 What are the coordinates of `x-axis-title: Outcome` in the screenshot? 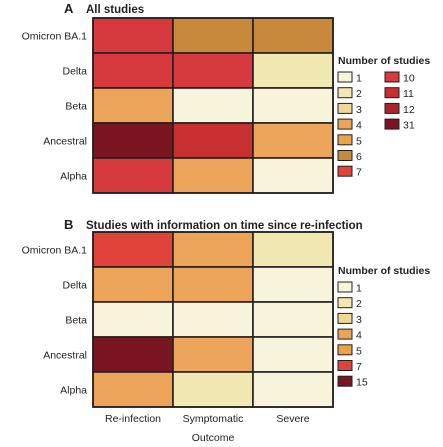 It's located at (213, 438).